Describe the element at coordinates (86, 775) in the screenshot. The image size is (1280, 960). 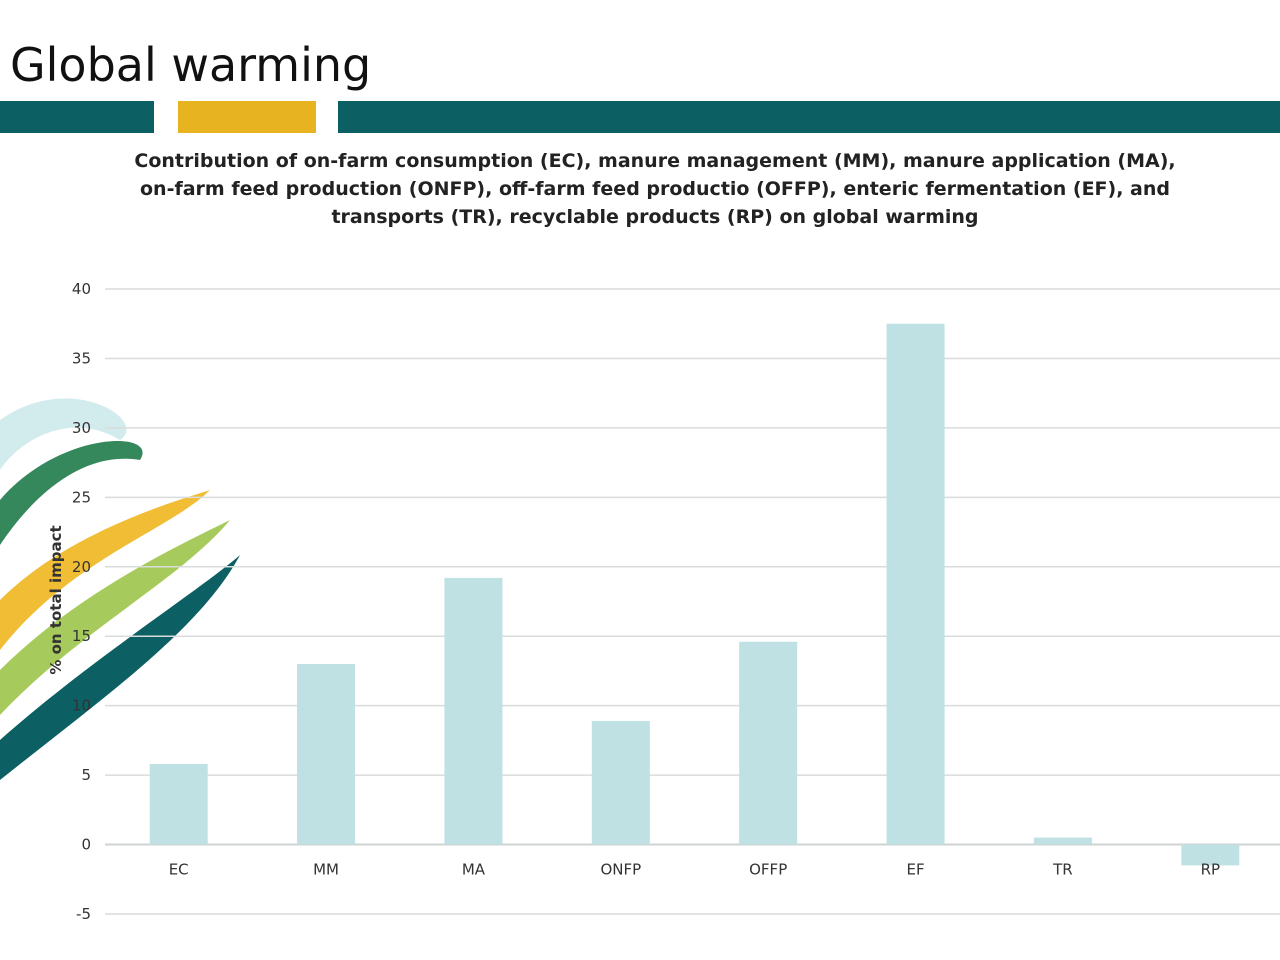
I see `y-tick-label: 5` at that location.